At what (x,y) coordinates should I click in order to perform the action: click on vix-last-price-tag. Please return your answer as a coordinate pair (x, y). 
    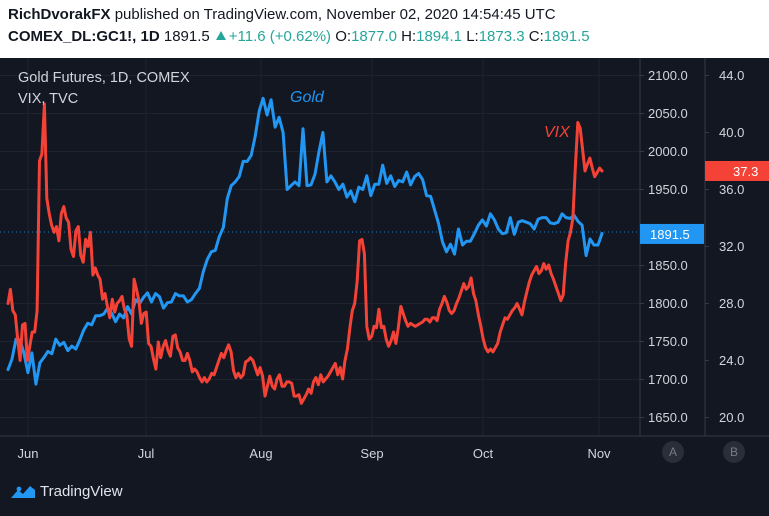
    Looking at the image, I should click on (737, 170).